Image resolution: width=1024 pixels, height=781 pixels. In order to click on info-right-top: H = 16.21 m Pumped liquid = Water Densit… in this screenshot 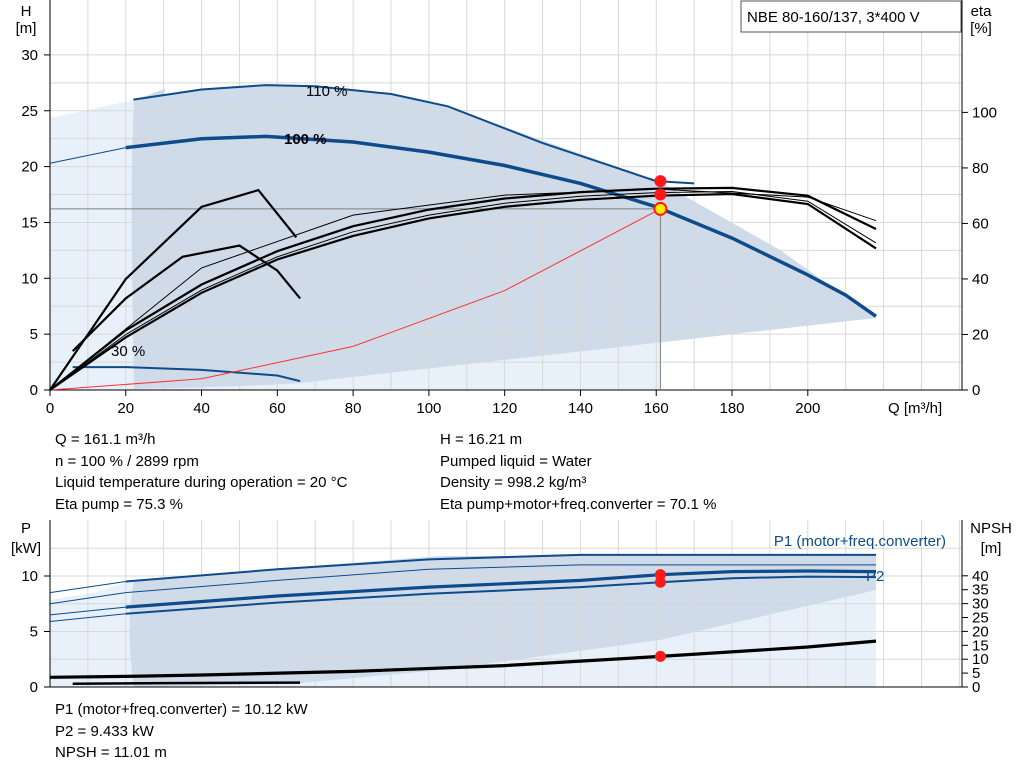, I will do `click(578, 472)`.